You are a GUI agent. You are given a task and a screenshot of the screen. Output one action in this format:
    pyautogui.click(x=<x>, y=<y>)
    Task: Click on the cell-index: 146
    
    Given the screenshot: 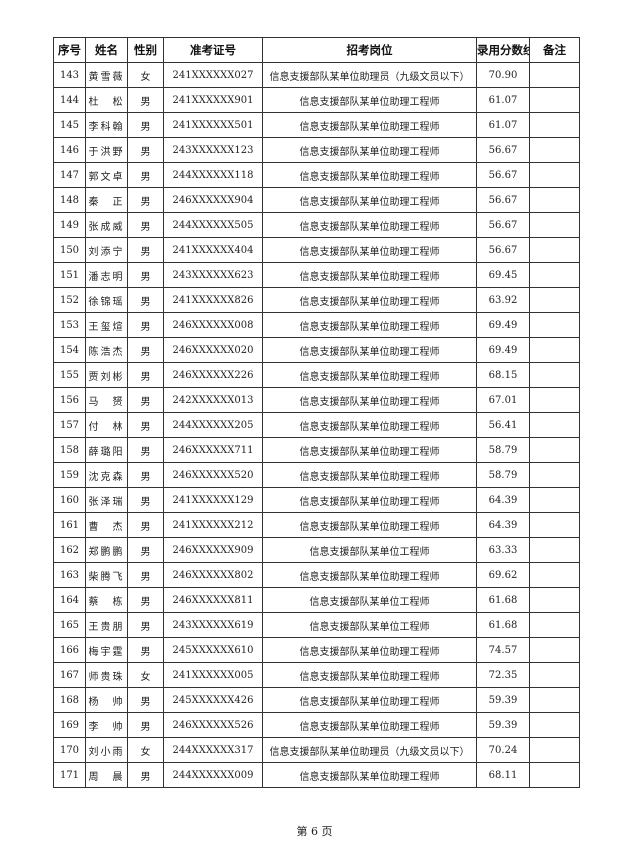 What is the action you would take?
    pyautogui.click(x=69, y=150)
    